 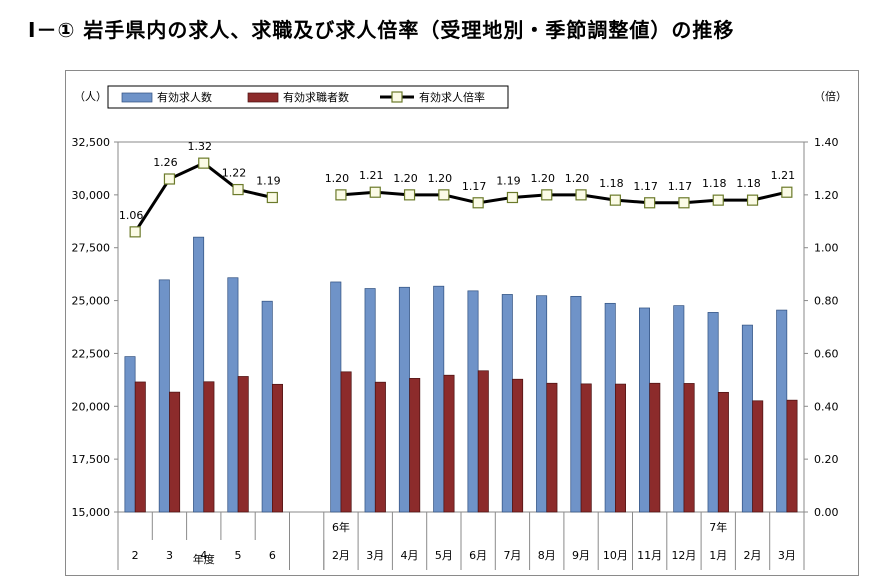 What do you see at coordinates (649, 555) in the screenshot?
I see `category-tick-label: 11月` at bounding box center [649, 555].